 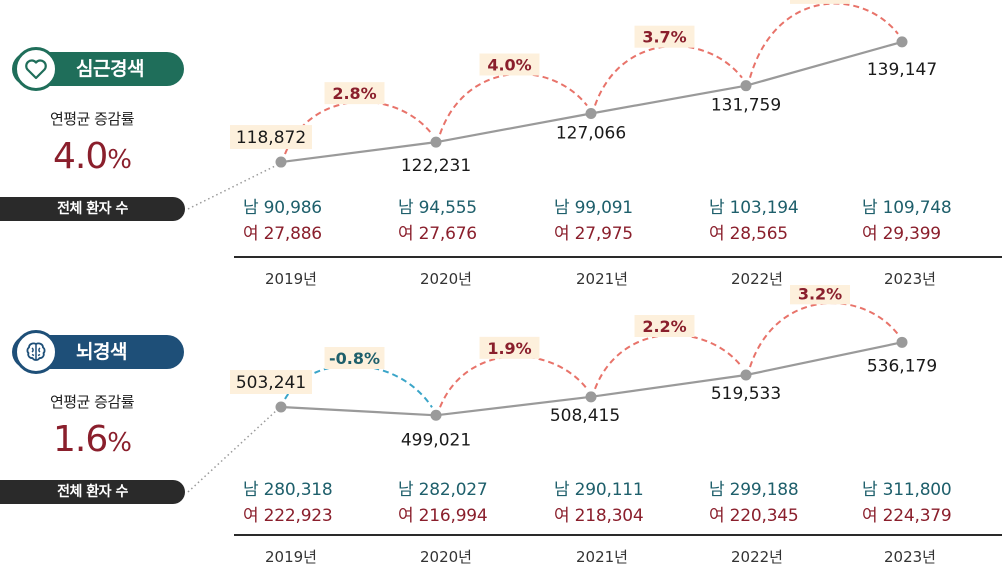 What do you see at coordinates (619, 503) in the screenshot?
I see `gender-breakdown: 남 290,111 여 218,304` at bounding box center [619, 503].